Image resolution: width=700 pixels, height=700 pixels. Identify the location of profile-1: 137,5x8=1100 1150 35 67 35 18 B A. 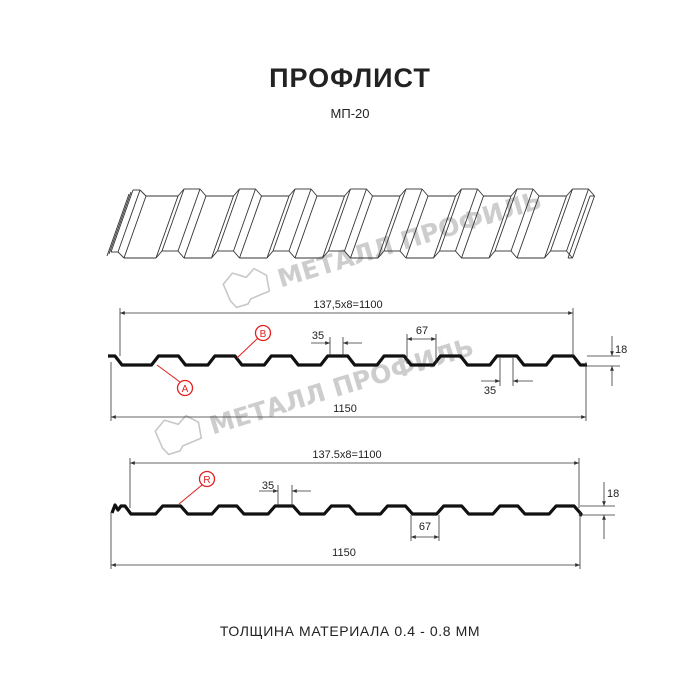
(367, 360).